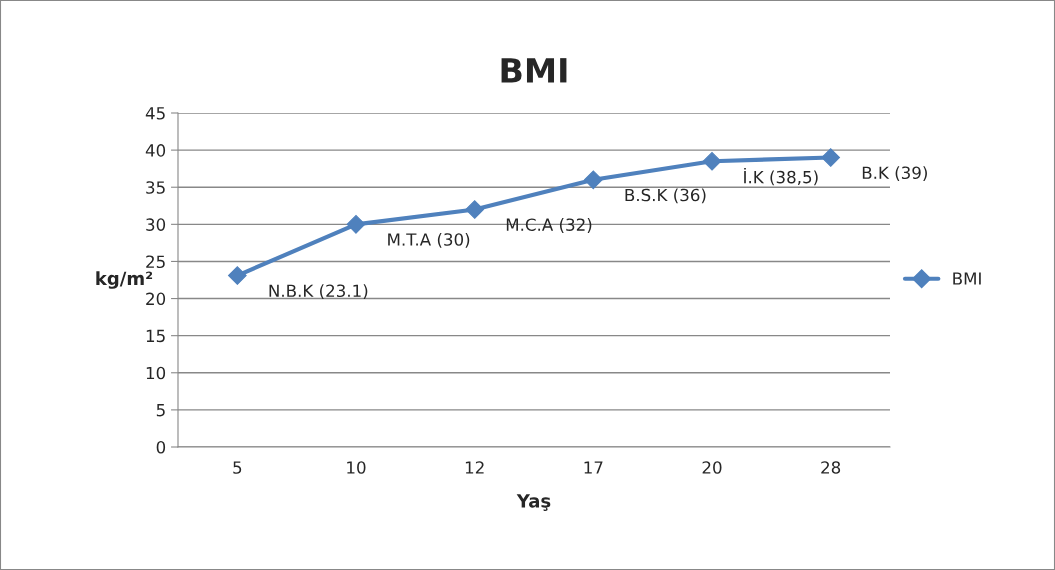 The image size is (1055, 570). I want to click on y-tick-label: 45, so click(155, 113).